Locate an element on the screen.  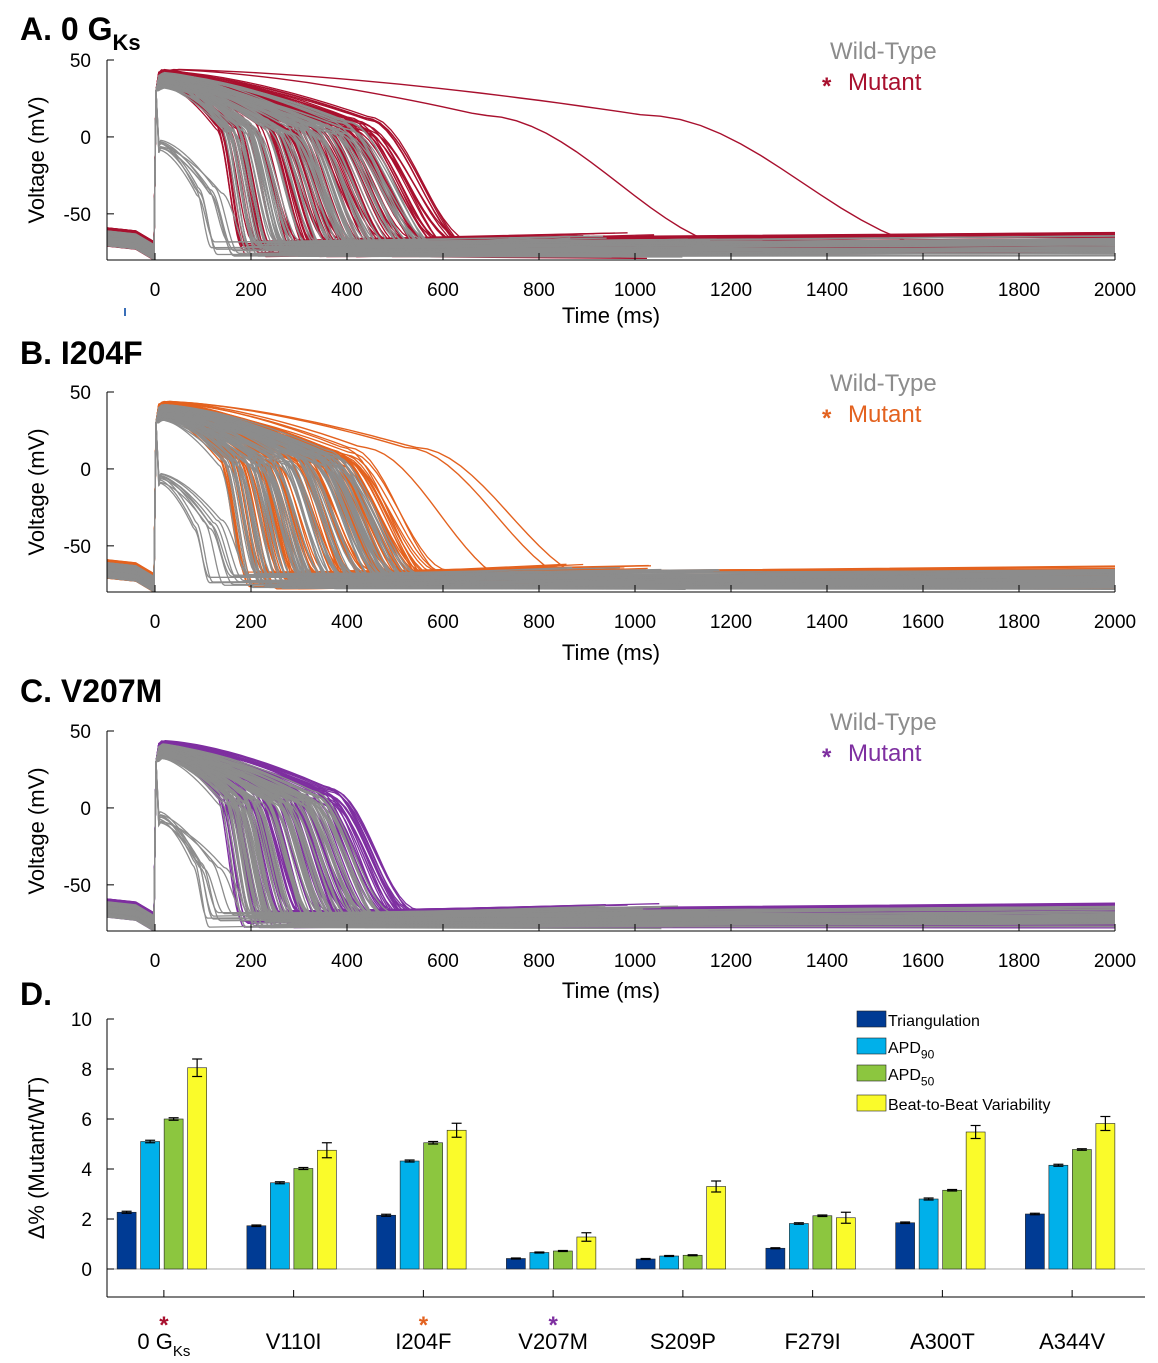
panel-label: C. V207M is located at coordinates (91, 691).